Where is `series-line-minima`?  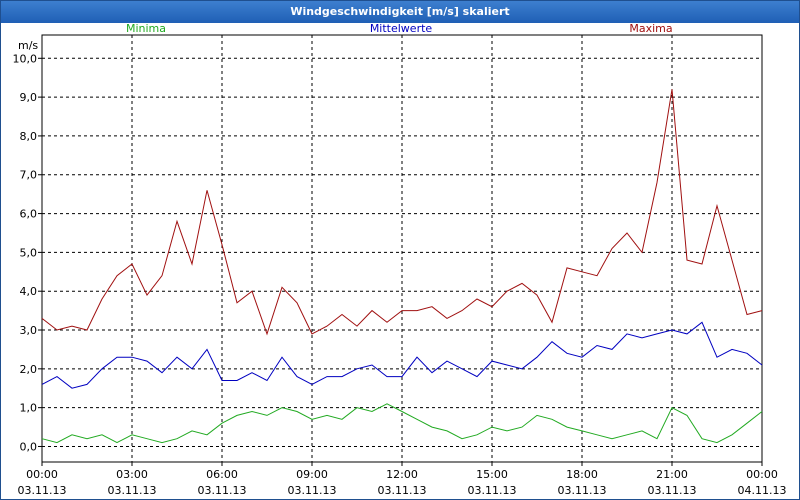
series-line-minima is located at coordinates (402, 423).